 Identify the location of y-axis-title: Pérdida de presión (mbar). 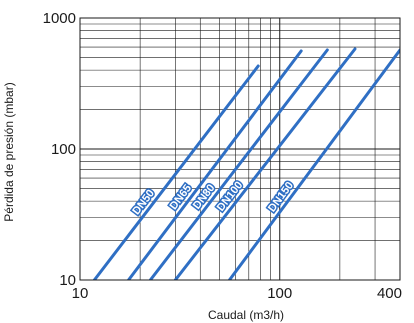
(9, 151).